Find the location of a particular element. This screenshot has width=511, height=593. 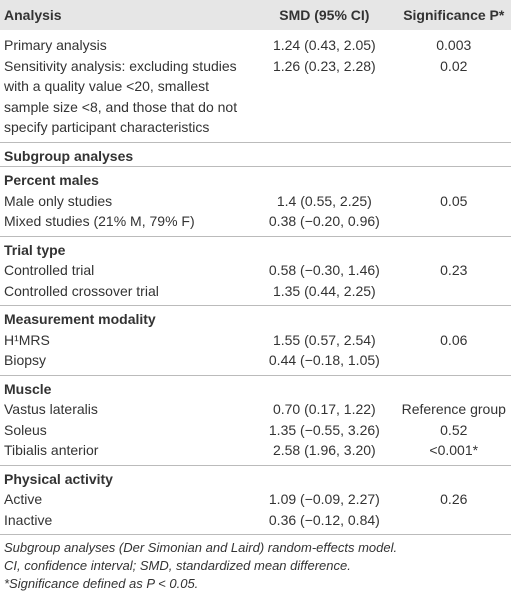

analysis-cell: Vastus lateralis is located at coordinates (51, 409).